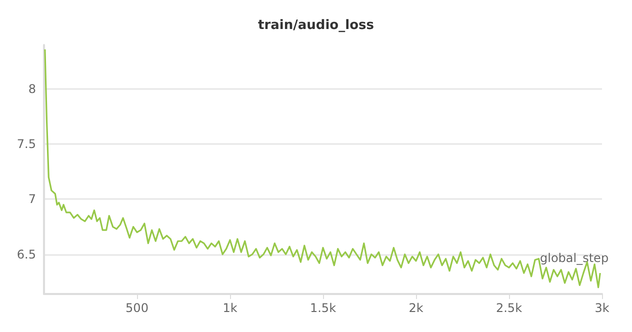 The image size is (632, 332). Describe the element at coordinates (316, 25) in the screenshot. I see `chart-title: train/audio_loss` at that location.